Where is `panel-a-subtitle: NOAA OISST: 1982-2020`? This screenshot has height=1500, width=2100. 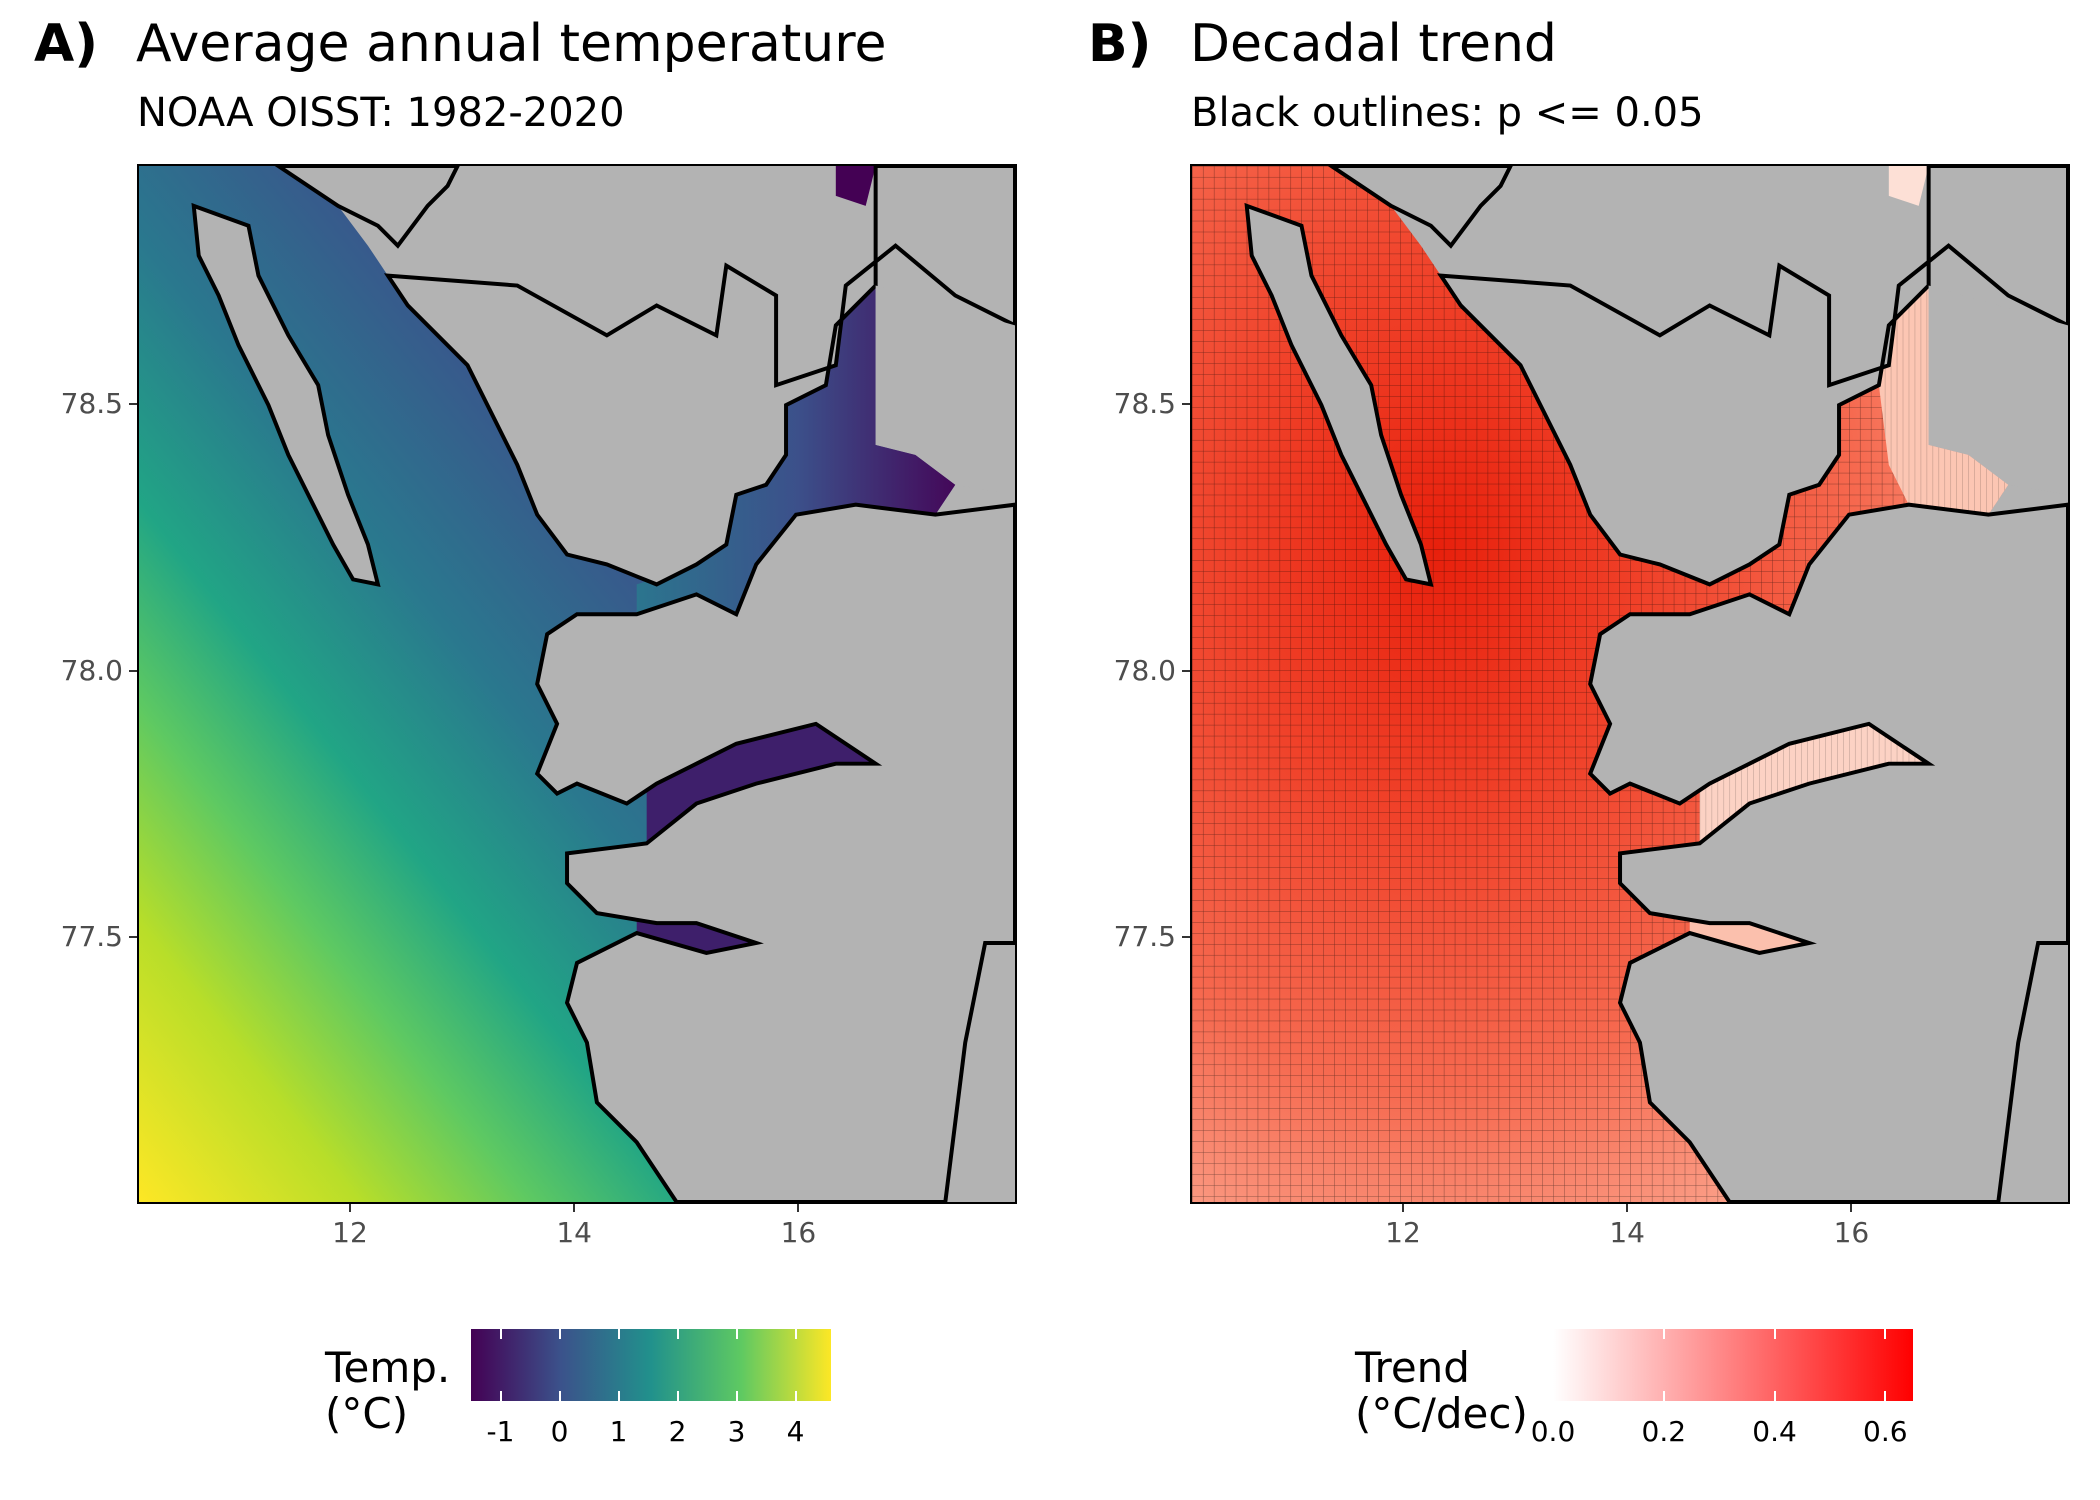
panel-a-subtitle: NOAA OISST: 1982-2020 is located at coordinates (381, 113).